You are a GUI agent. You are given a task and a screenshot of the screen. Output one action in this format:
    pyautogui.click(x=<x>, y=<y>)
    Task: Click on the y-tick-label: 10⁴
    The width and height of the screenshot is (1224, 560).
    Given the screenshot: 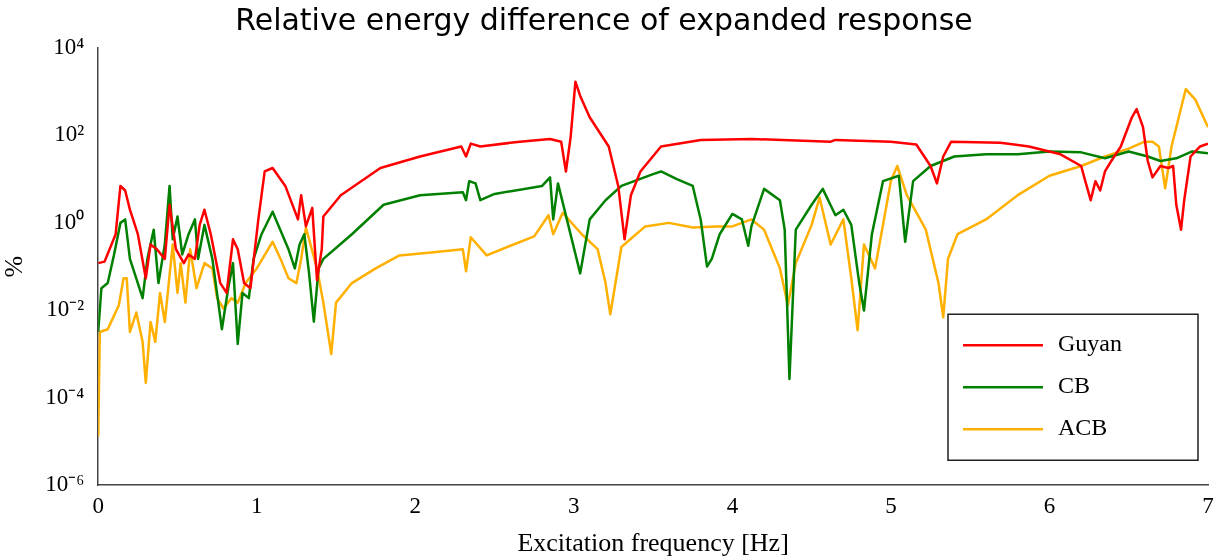 What is the action you would take?
    pyautogui.click(x=69, y=47)
    